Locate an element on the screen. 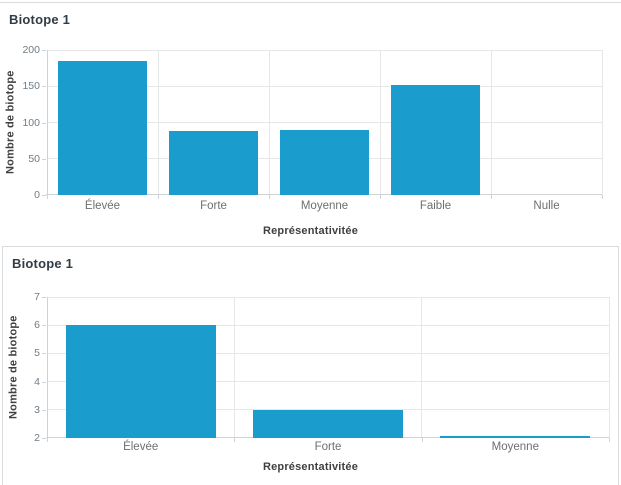 This screenshot has width=621, height=485. y-tick-label: 0 is located at coordinates (37, 195).